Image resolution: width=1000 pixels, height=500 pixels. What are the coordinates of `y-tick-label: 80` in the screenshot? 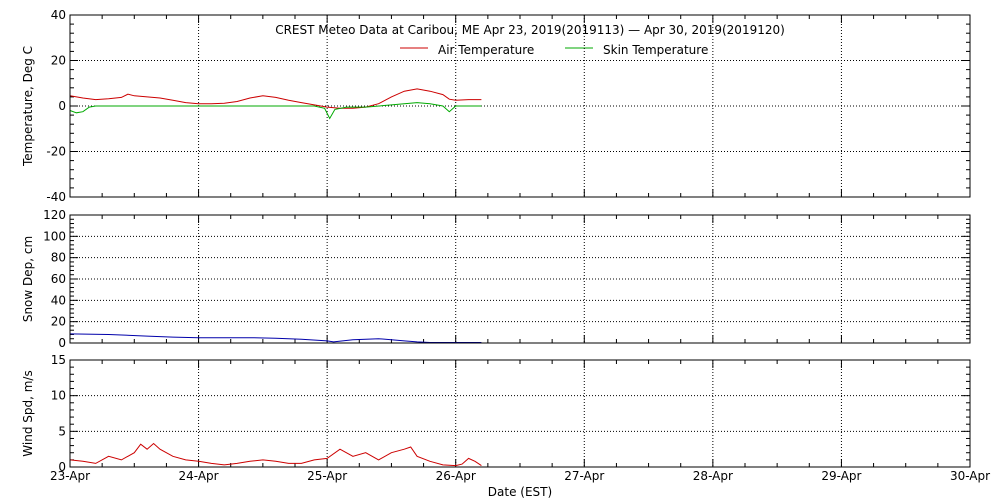 It's located at (58, 258).